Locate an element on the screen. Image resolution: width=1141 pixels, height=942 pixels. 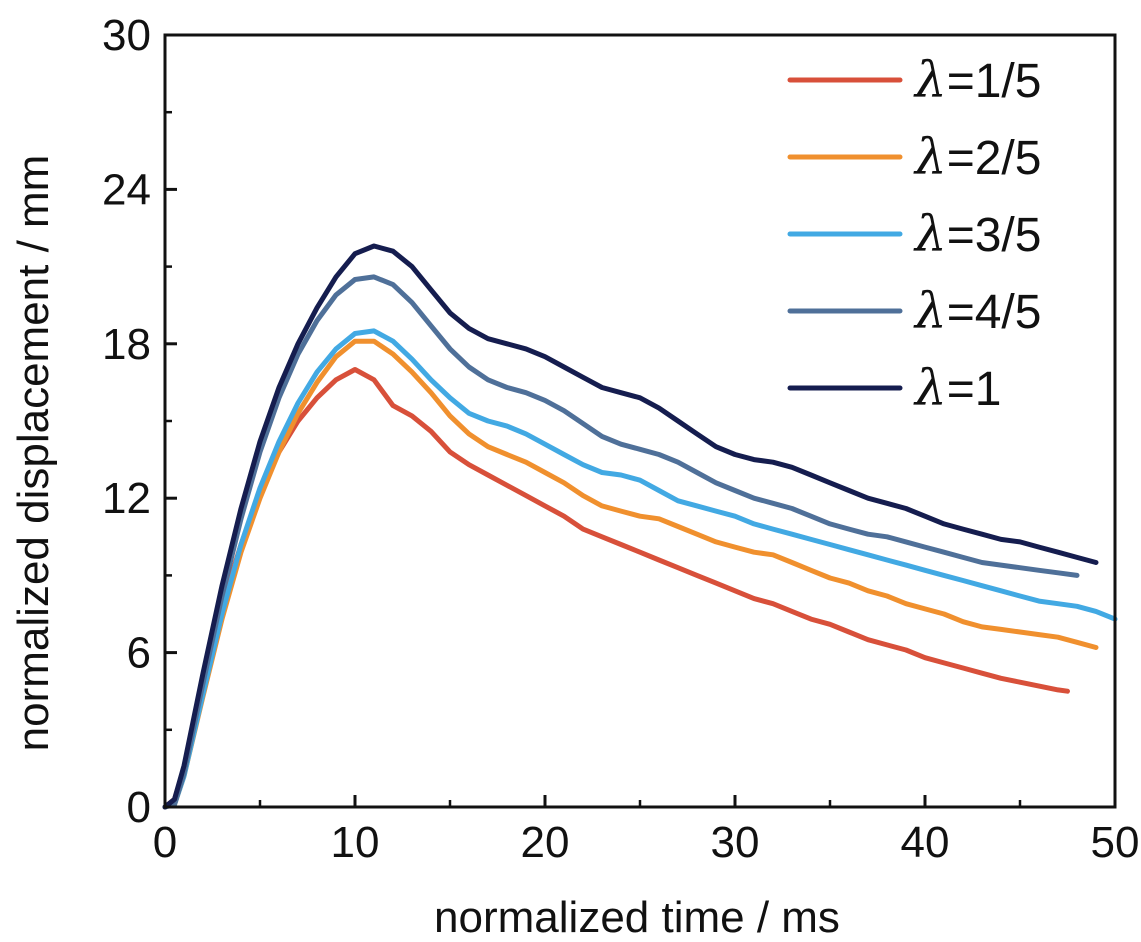
x-tick-label: 50 is located at coordinates (1115, 842).